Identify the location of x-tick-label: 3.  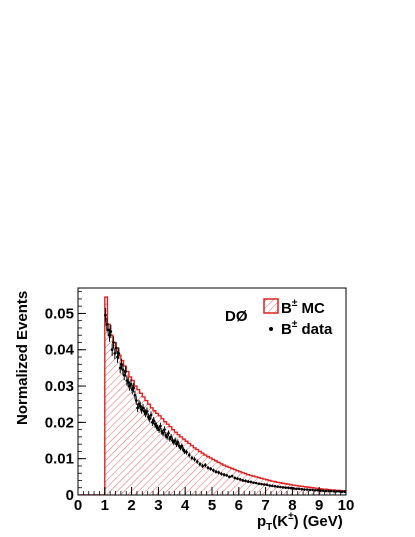
(158, 505).